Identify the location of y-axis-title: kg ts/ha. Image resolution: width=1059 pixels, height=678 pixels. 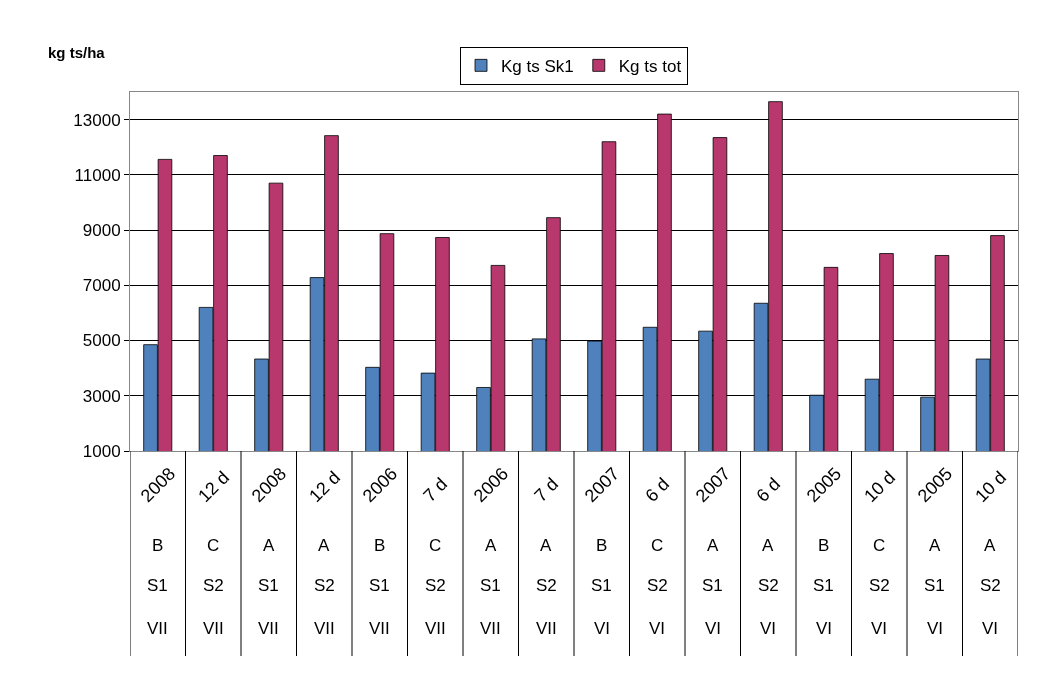
(77, 52).